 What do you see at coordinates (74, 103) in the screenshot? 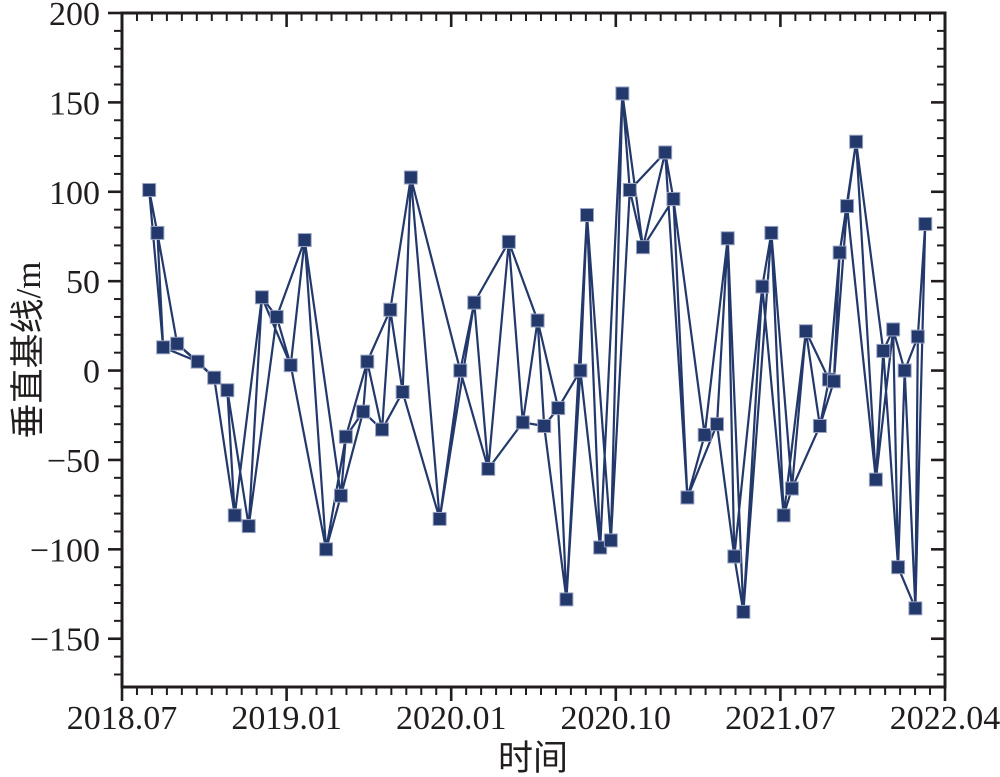
I see `y-tick-label: 150` at bounding box center [74, 103].